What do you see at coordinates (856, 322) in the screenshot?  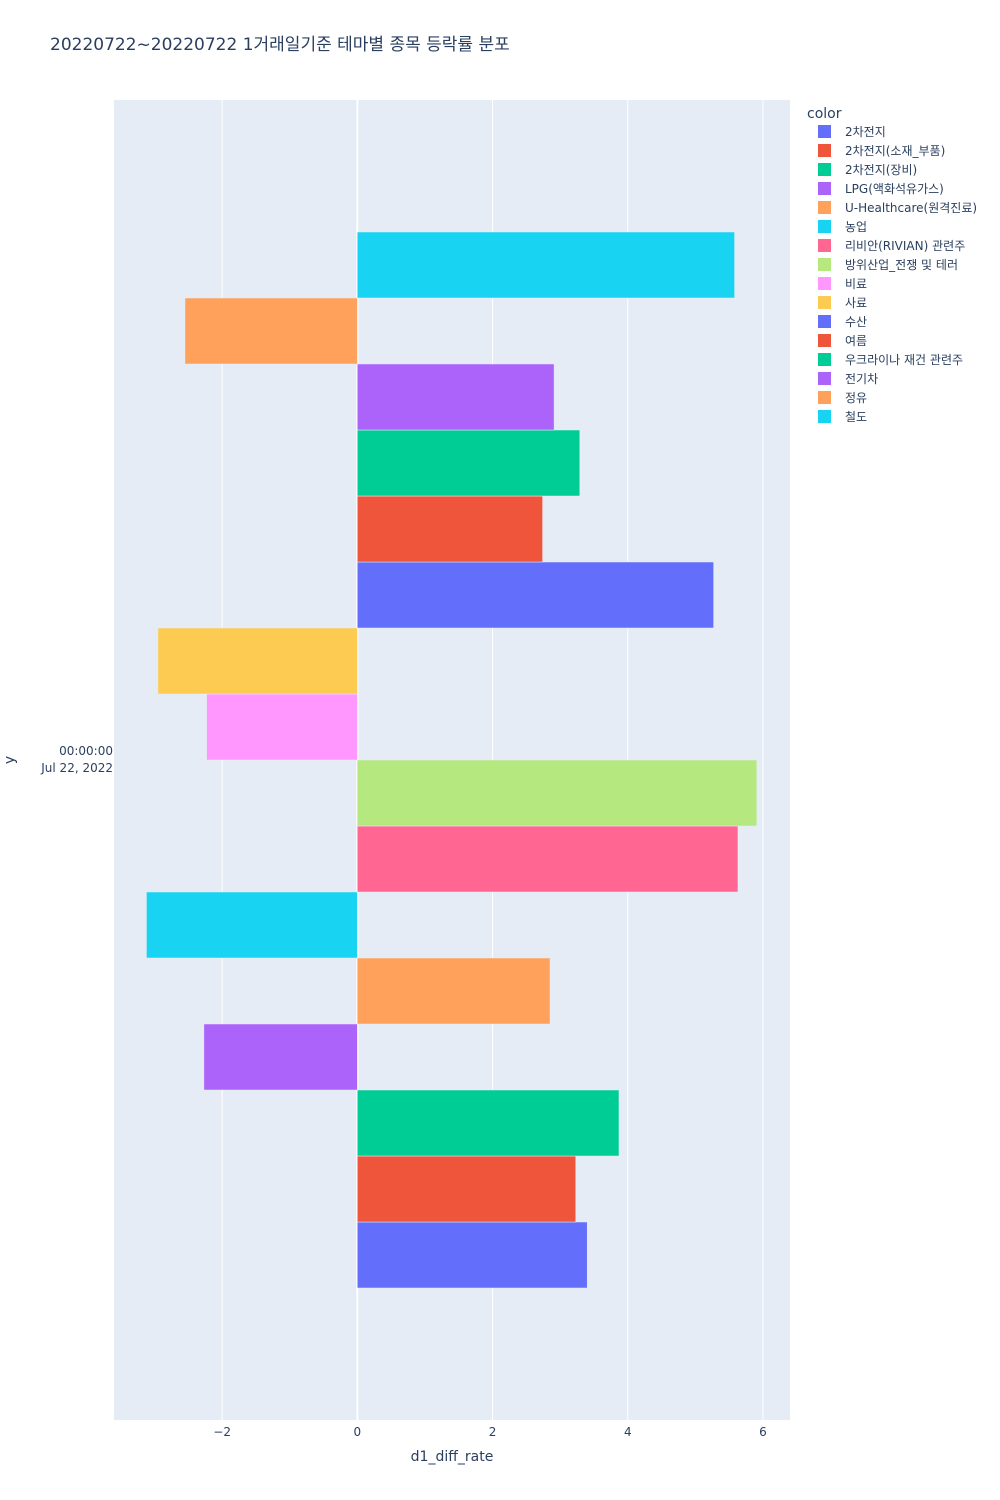 I see `legend-label: 수산` at bounding box center [856, 322].